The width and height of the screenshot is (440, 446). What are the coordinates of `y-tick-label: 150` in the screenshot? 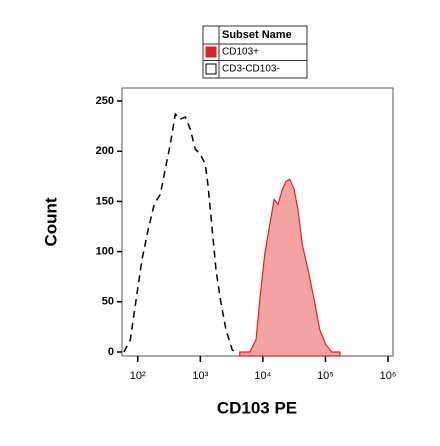 It's located at (105, 201).